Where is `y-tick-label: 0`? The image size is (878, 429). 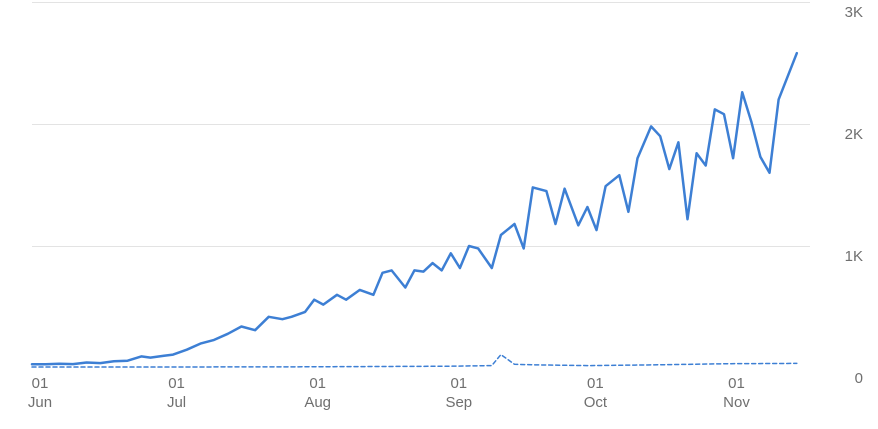 y-tick-label: 0 is located at coordinates (859, 378).